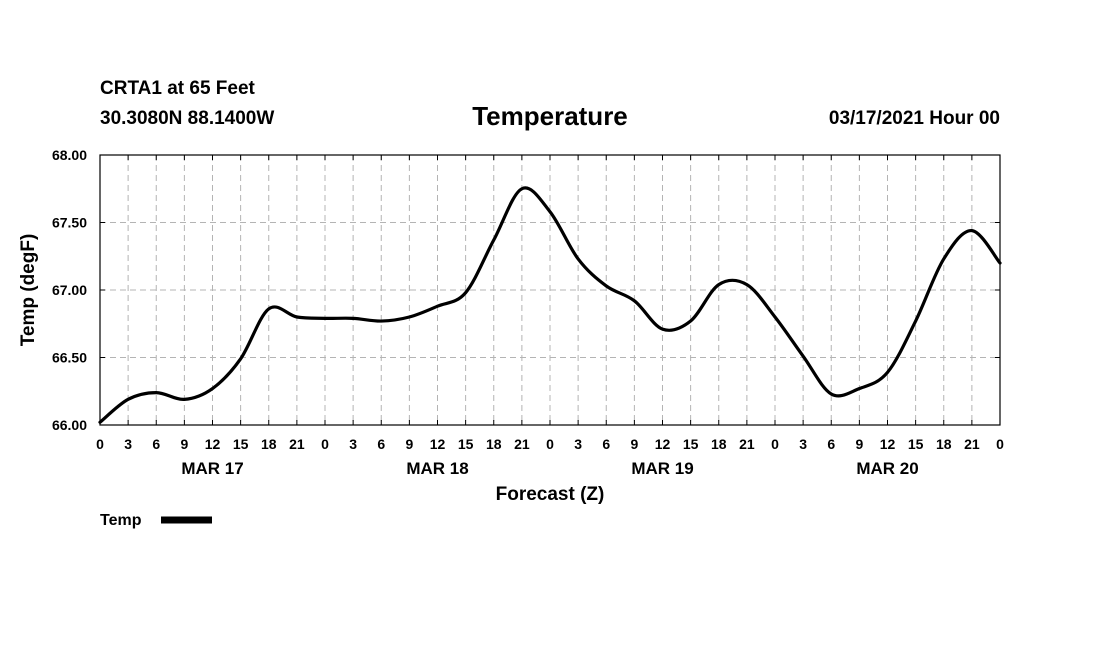  I want to click on station-label: CRTA1 at 65 Feet, so click(178, 88).